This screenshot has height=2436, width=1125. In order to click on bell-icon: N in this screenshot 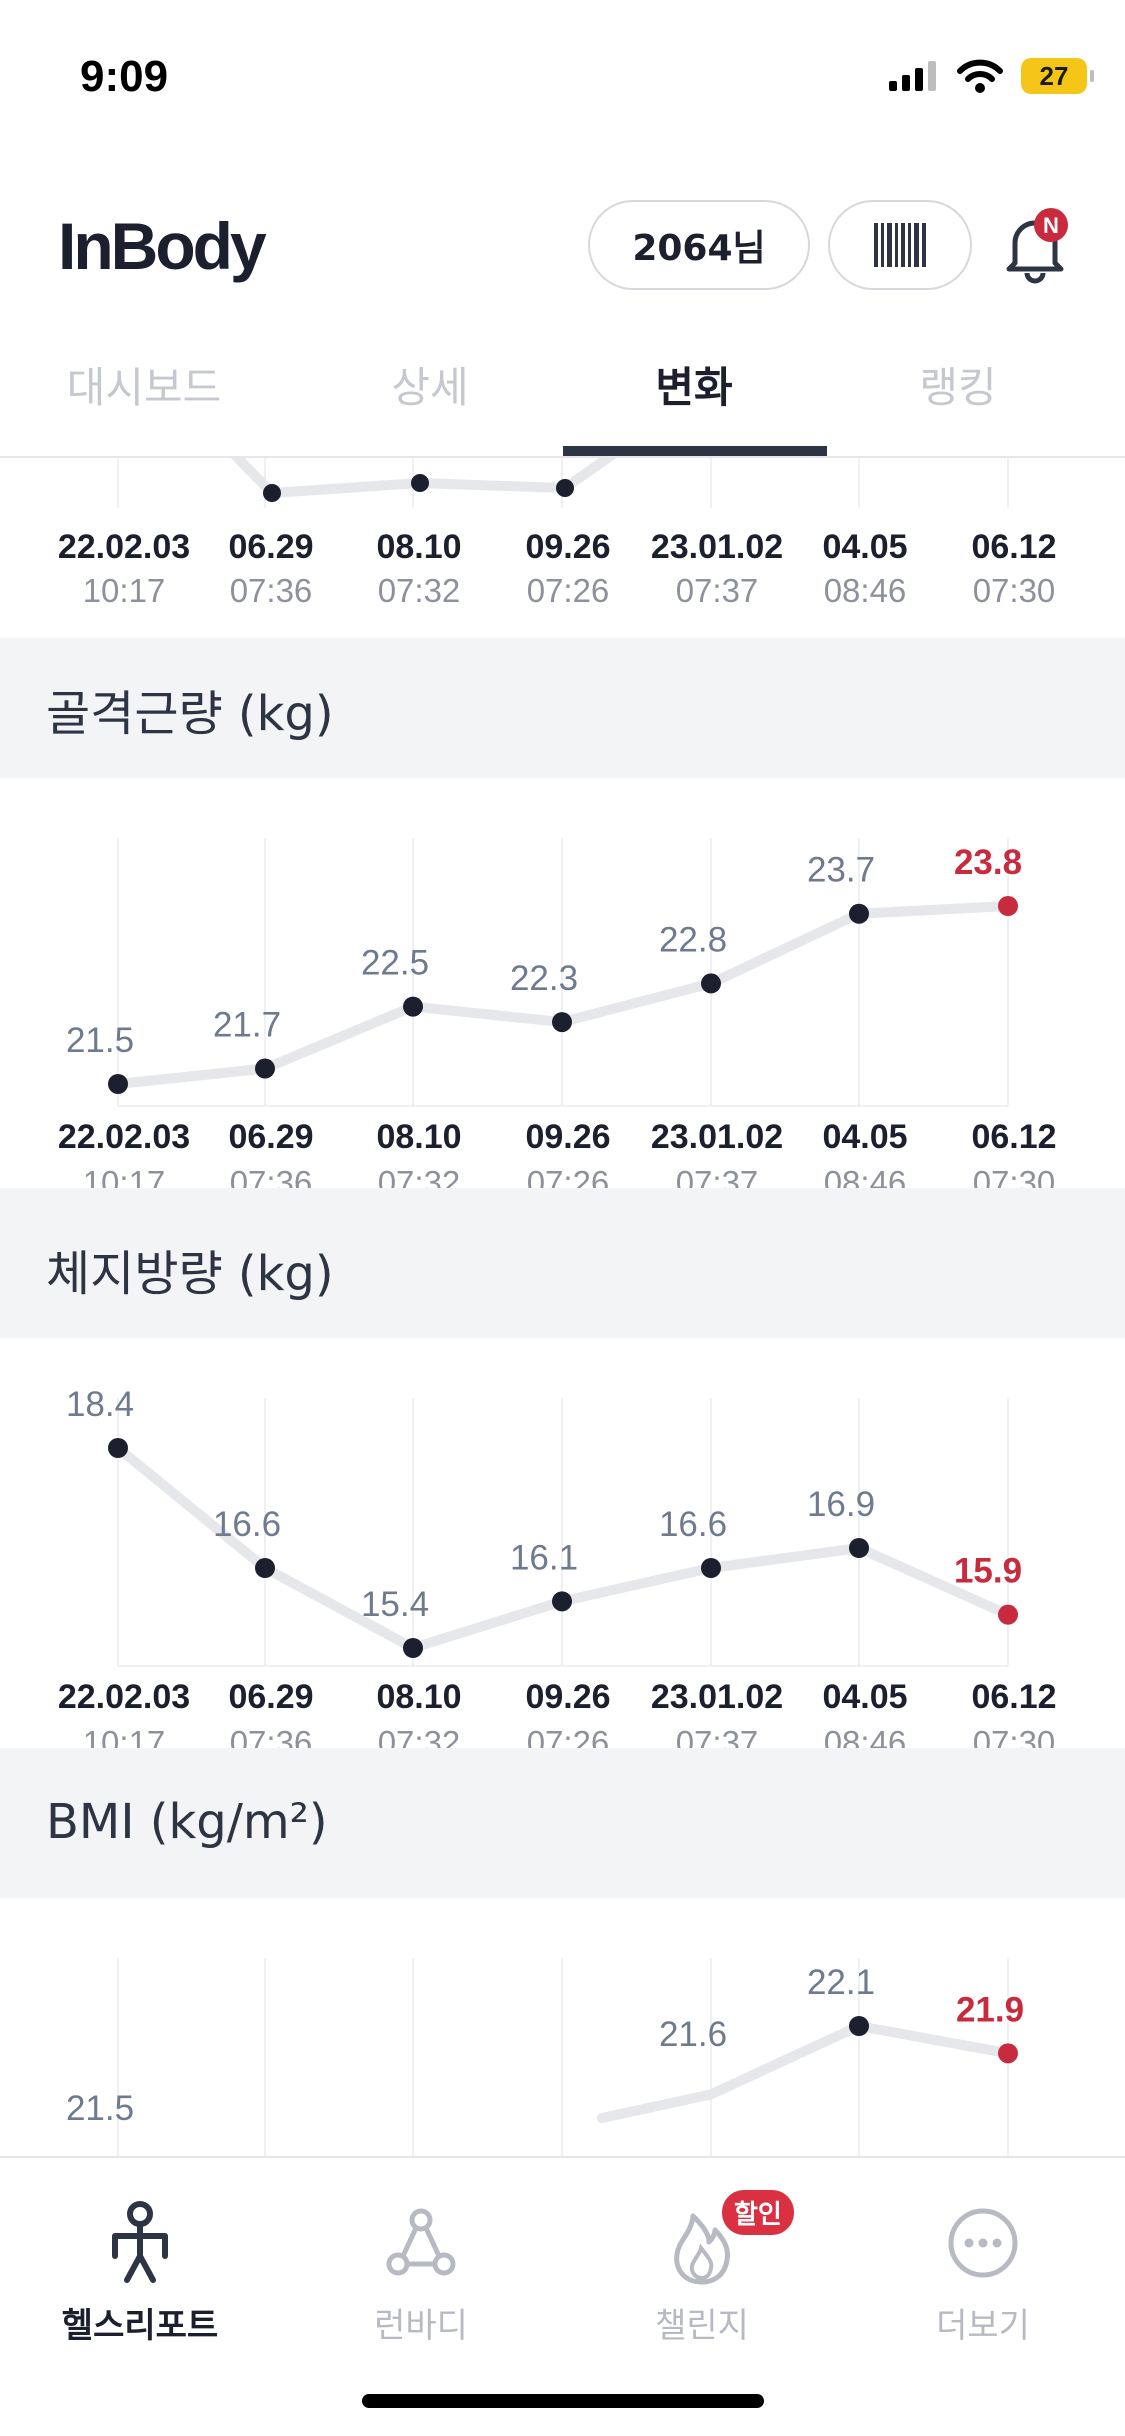, I will do `click(1037, 246)`.